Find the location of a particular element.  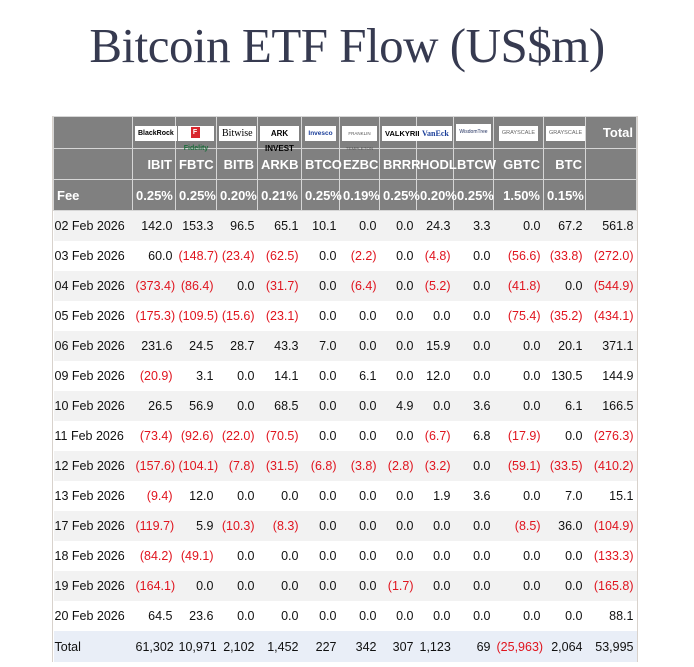

flow-value: (9.4) is located at coordinates (154, 496).